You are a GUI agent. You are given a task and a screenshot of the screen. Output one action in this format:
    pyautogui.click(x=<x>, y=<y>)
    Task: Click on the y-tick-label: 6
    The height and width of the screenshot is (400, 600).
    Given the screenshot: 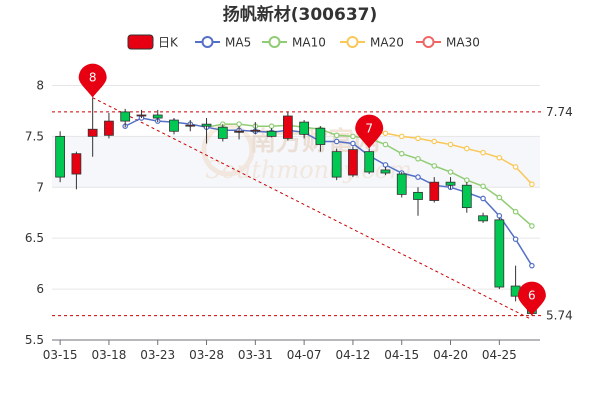 What is the action you would take?
    pyautogui.click(x=40, y=289)
    